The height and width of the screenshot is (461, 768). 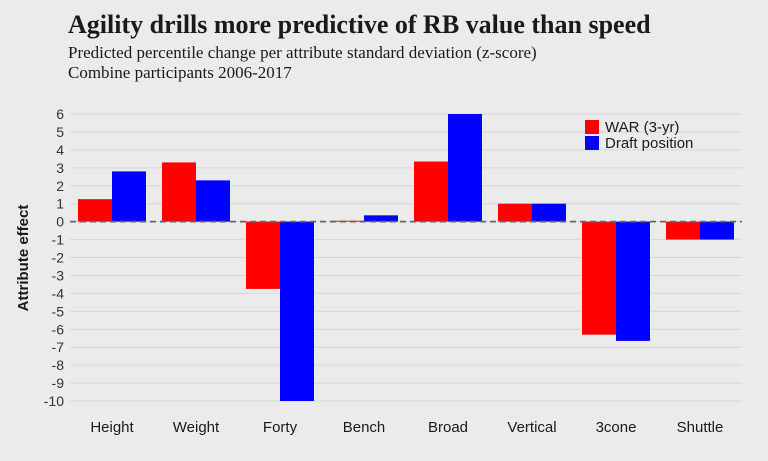 I want to click on y-tick-label: -10, so click(x=54, y=401).